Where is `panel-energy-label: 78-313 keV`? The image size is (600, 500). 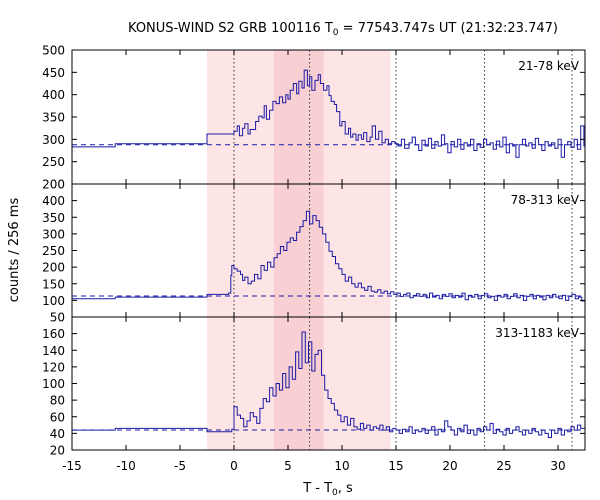
panel-energy-label: 78-313 keV is located at coordinates (545, 200).